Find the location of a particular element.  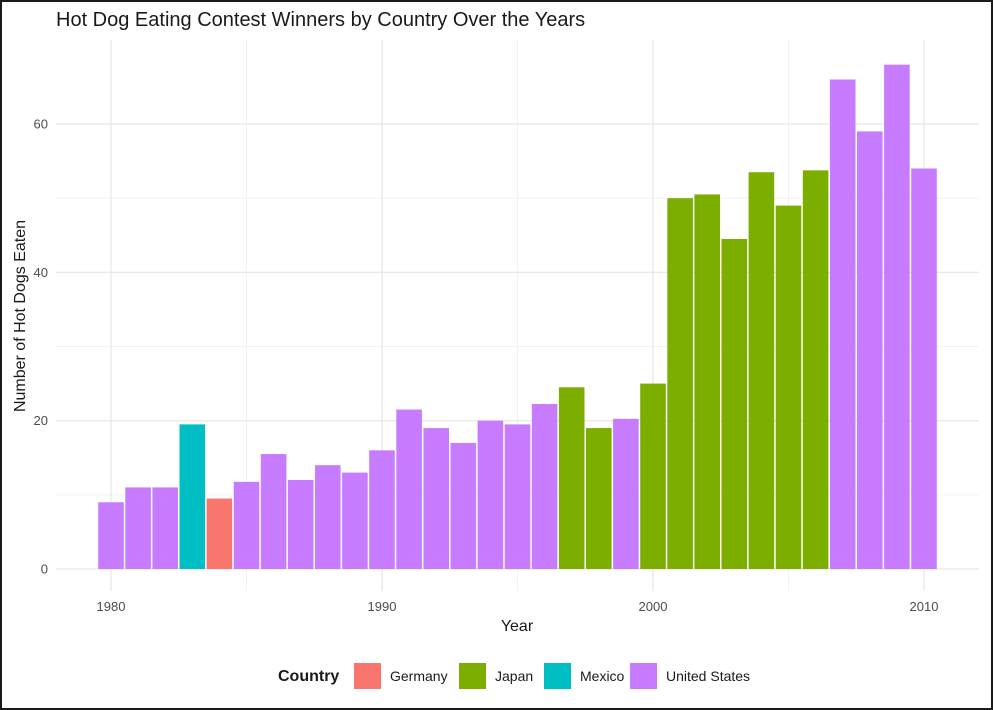

bar-1999 is located at coordinates (626, 493).